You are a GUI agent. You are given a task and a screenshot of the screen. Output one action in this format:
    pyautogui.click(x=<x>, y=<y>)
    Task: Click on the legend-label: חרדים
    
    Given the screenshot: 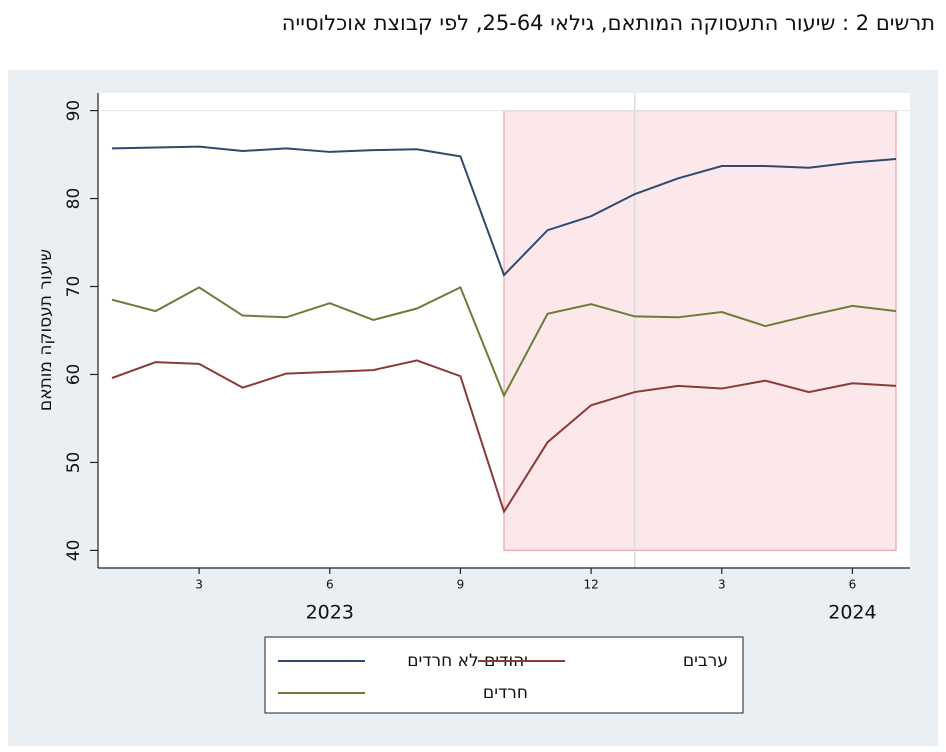 What is the action you would take?
    pyautogui.click(x=505, y=693)
    